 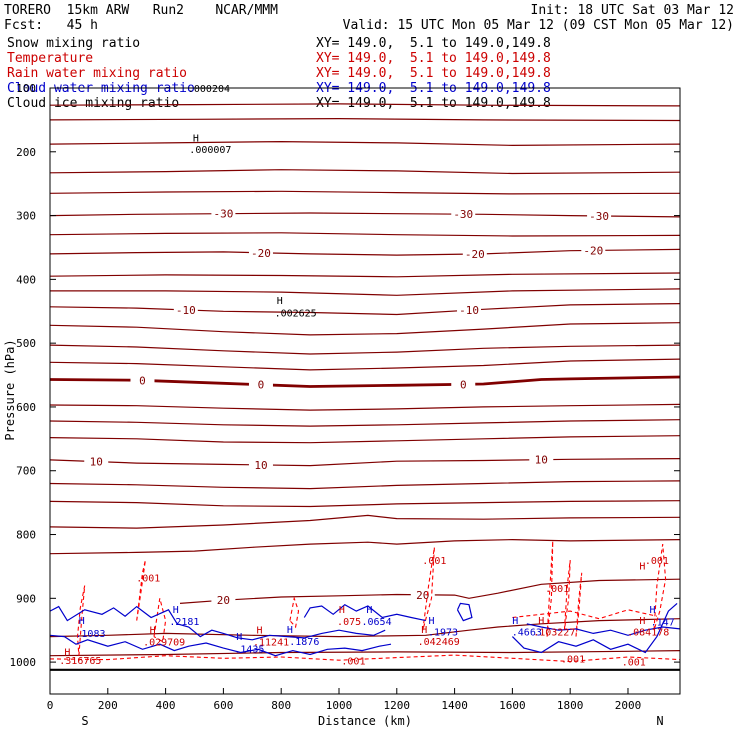 What do you see at coordinates (365, 309) in the screenshot?
I see `isotherm--10` at bounding box center [365, 309].